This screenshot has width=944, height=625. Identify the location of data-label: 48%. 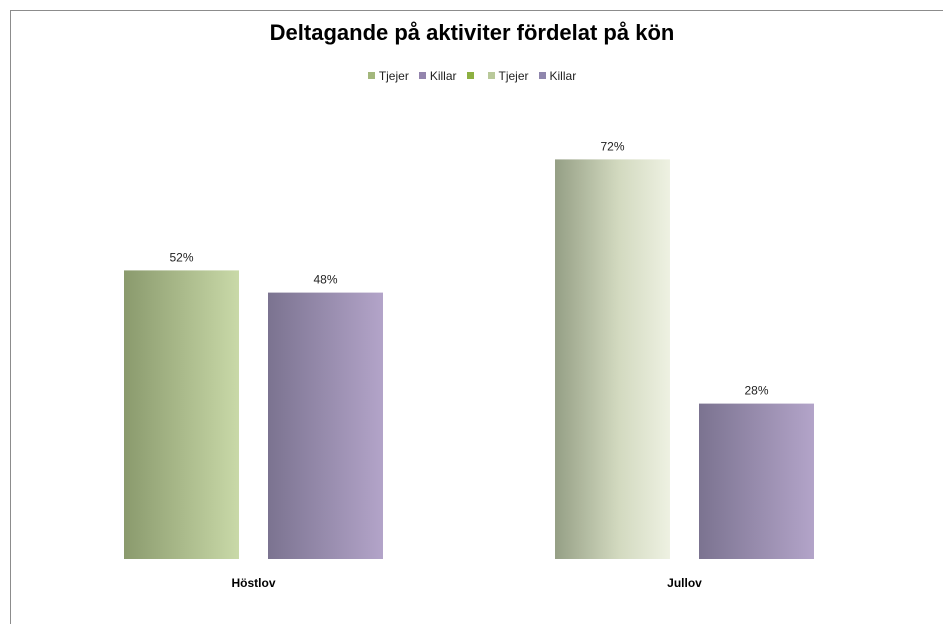
(325, 280).